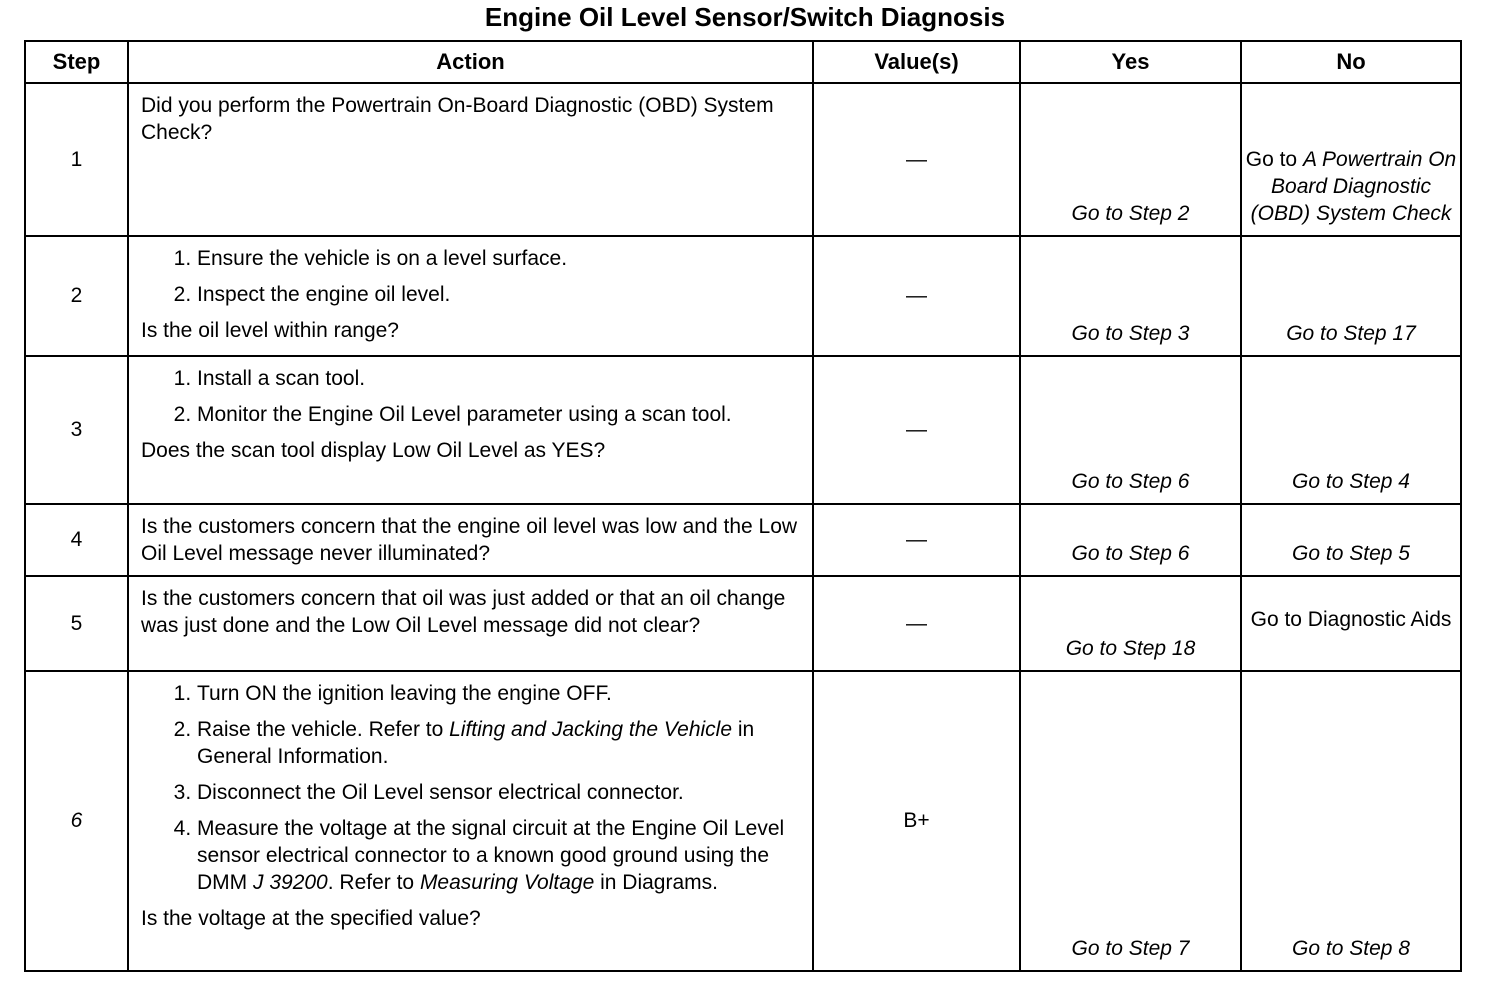  Describe the element at coordinates (471, 330) in the screenshot. I see `action-question: Is the oil level within range?` at that location.